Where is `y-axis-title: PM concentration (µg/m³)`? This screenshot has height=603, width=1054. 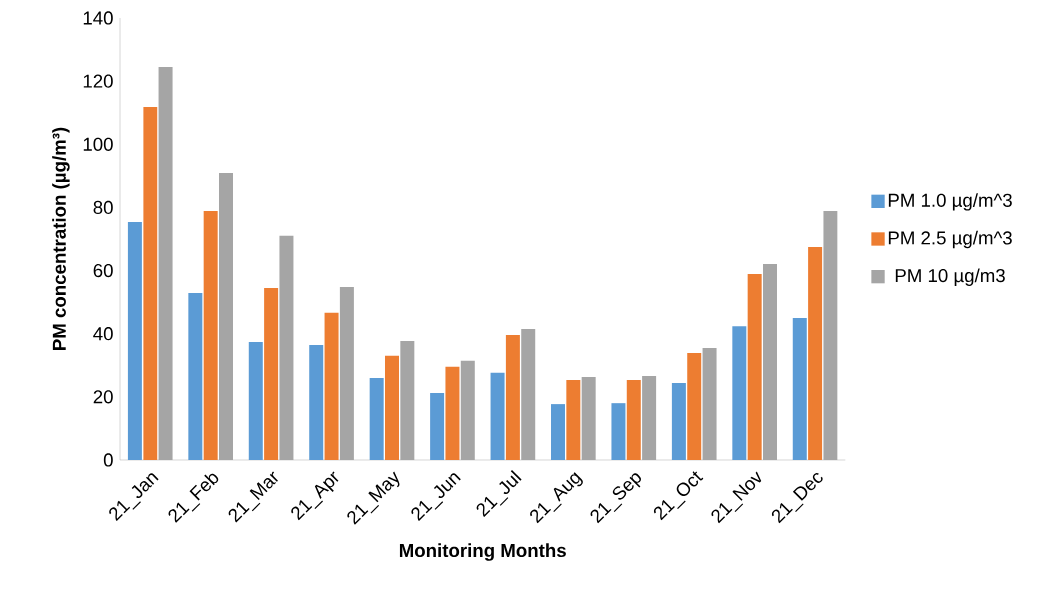
y-axis-title: PM concentration (µg/m³) is located at coordinates (61, 238).